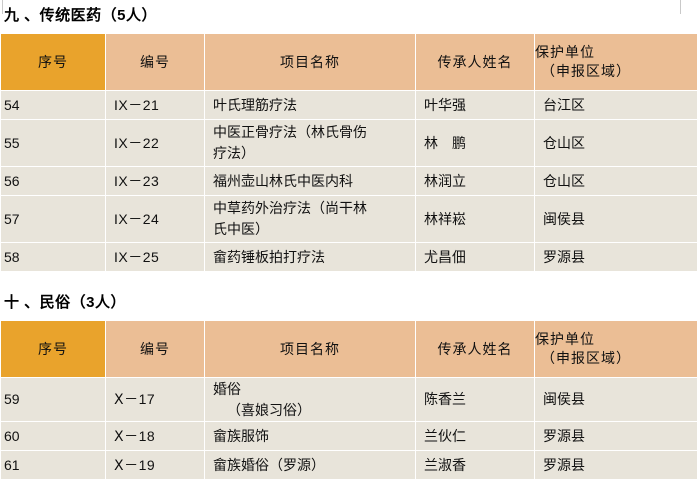 The width and height of the screenshot is (697, 500). I want to click on table-row: 60 Ⅹ－18 畲族服饰 兰伙仁 罗源县, so click(348, 436).